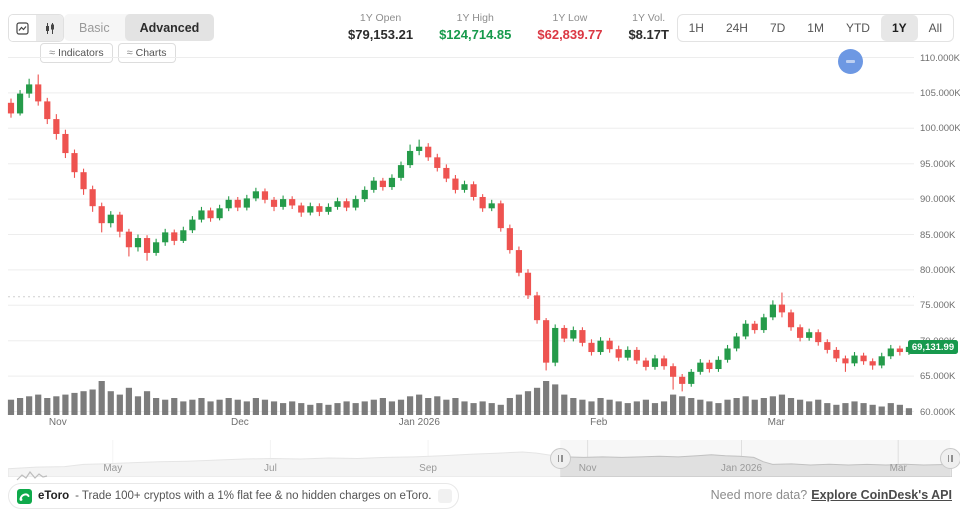 The image size is (960, 512). I want to click on y-tick-label: 90.000K, so click(938, 200).